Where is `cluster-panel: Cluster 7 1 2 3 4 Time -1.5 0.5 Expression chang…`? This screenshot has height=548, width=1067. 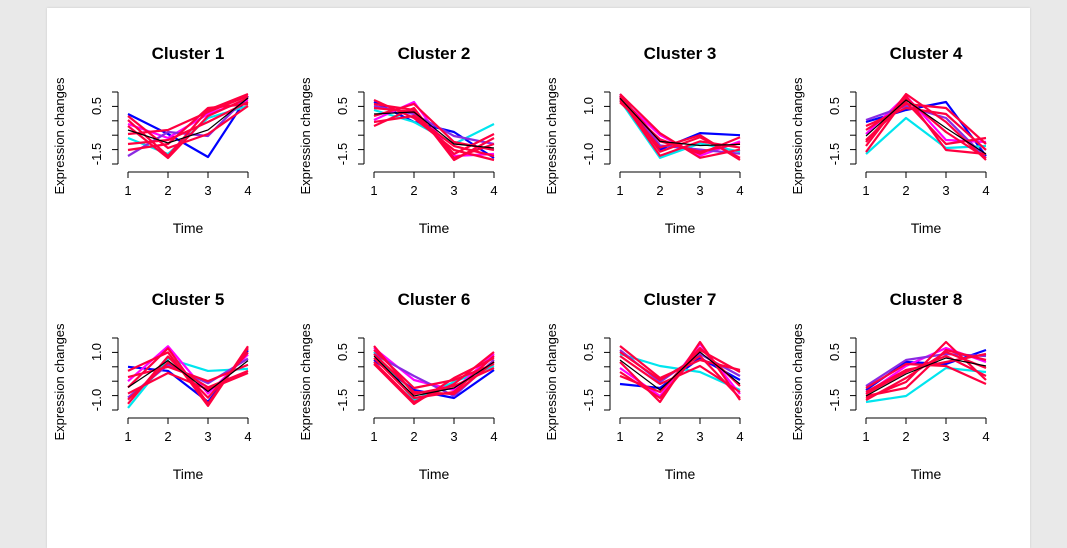
cluster-panel: Cluster 7 1 2 3 4 Time -1.5 0.5 Expression chang… is located at coordinates (644, 386).